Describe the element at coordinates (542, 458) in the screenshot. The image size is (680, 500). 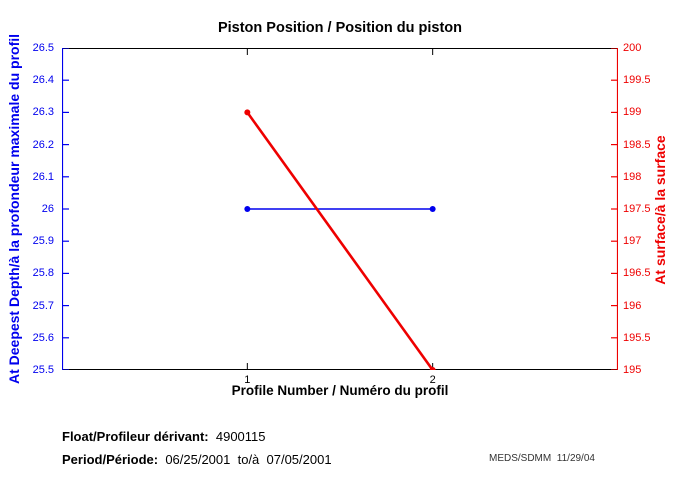
I see `credit-text: MEDS/SDMM 11/29/04` at that location.